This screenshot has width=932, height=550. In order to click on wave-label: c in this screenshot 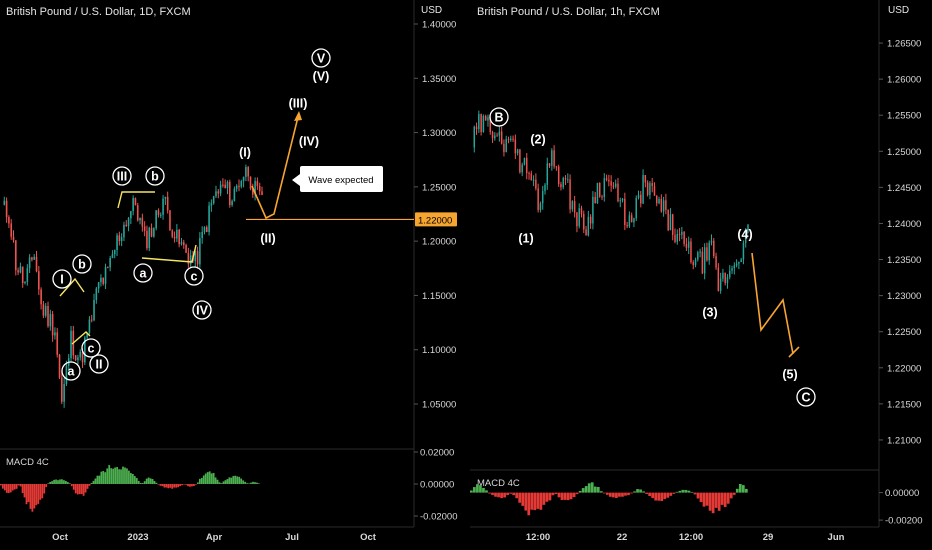, I will do `click(194, 277)`.